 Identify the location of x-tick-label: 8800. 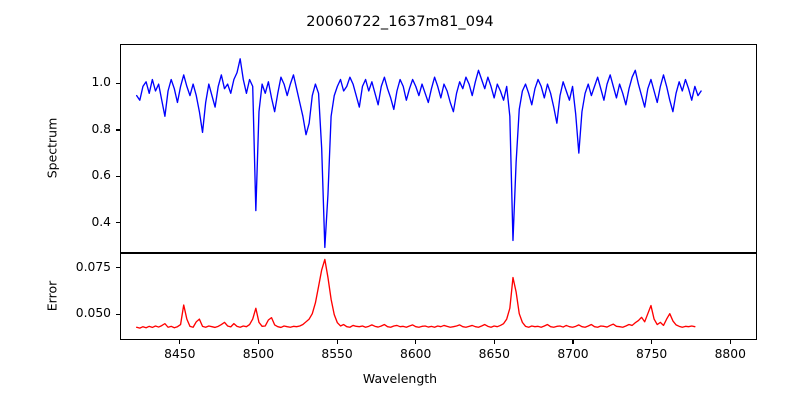
(730, 354).